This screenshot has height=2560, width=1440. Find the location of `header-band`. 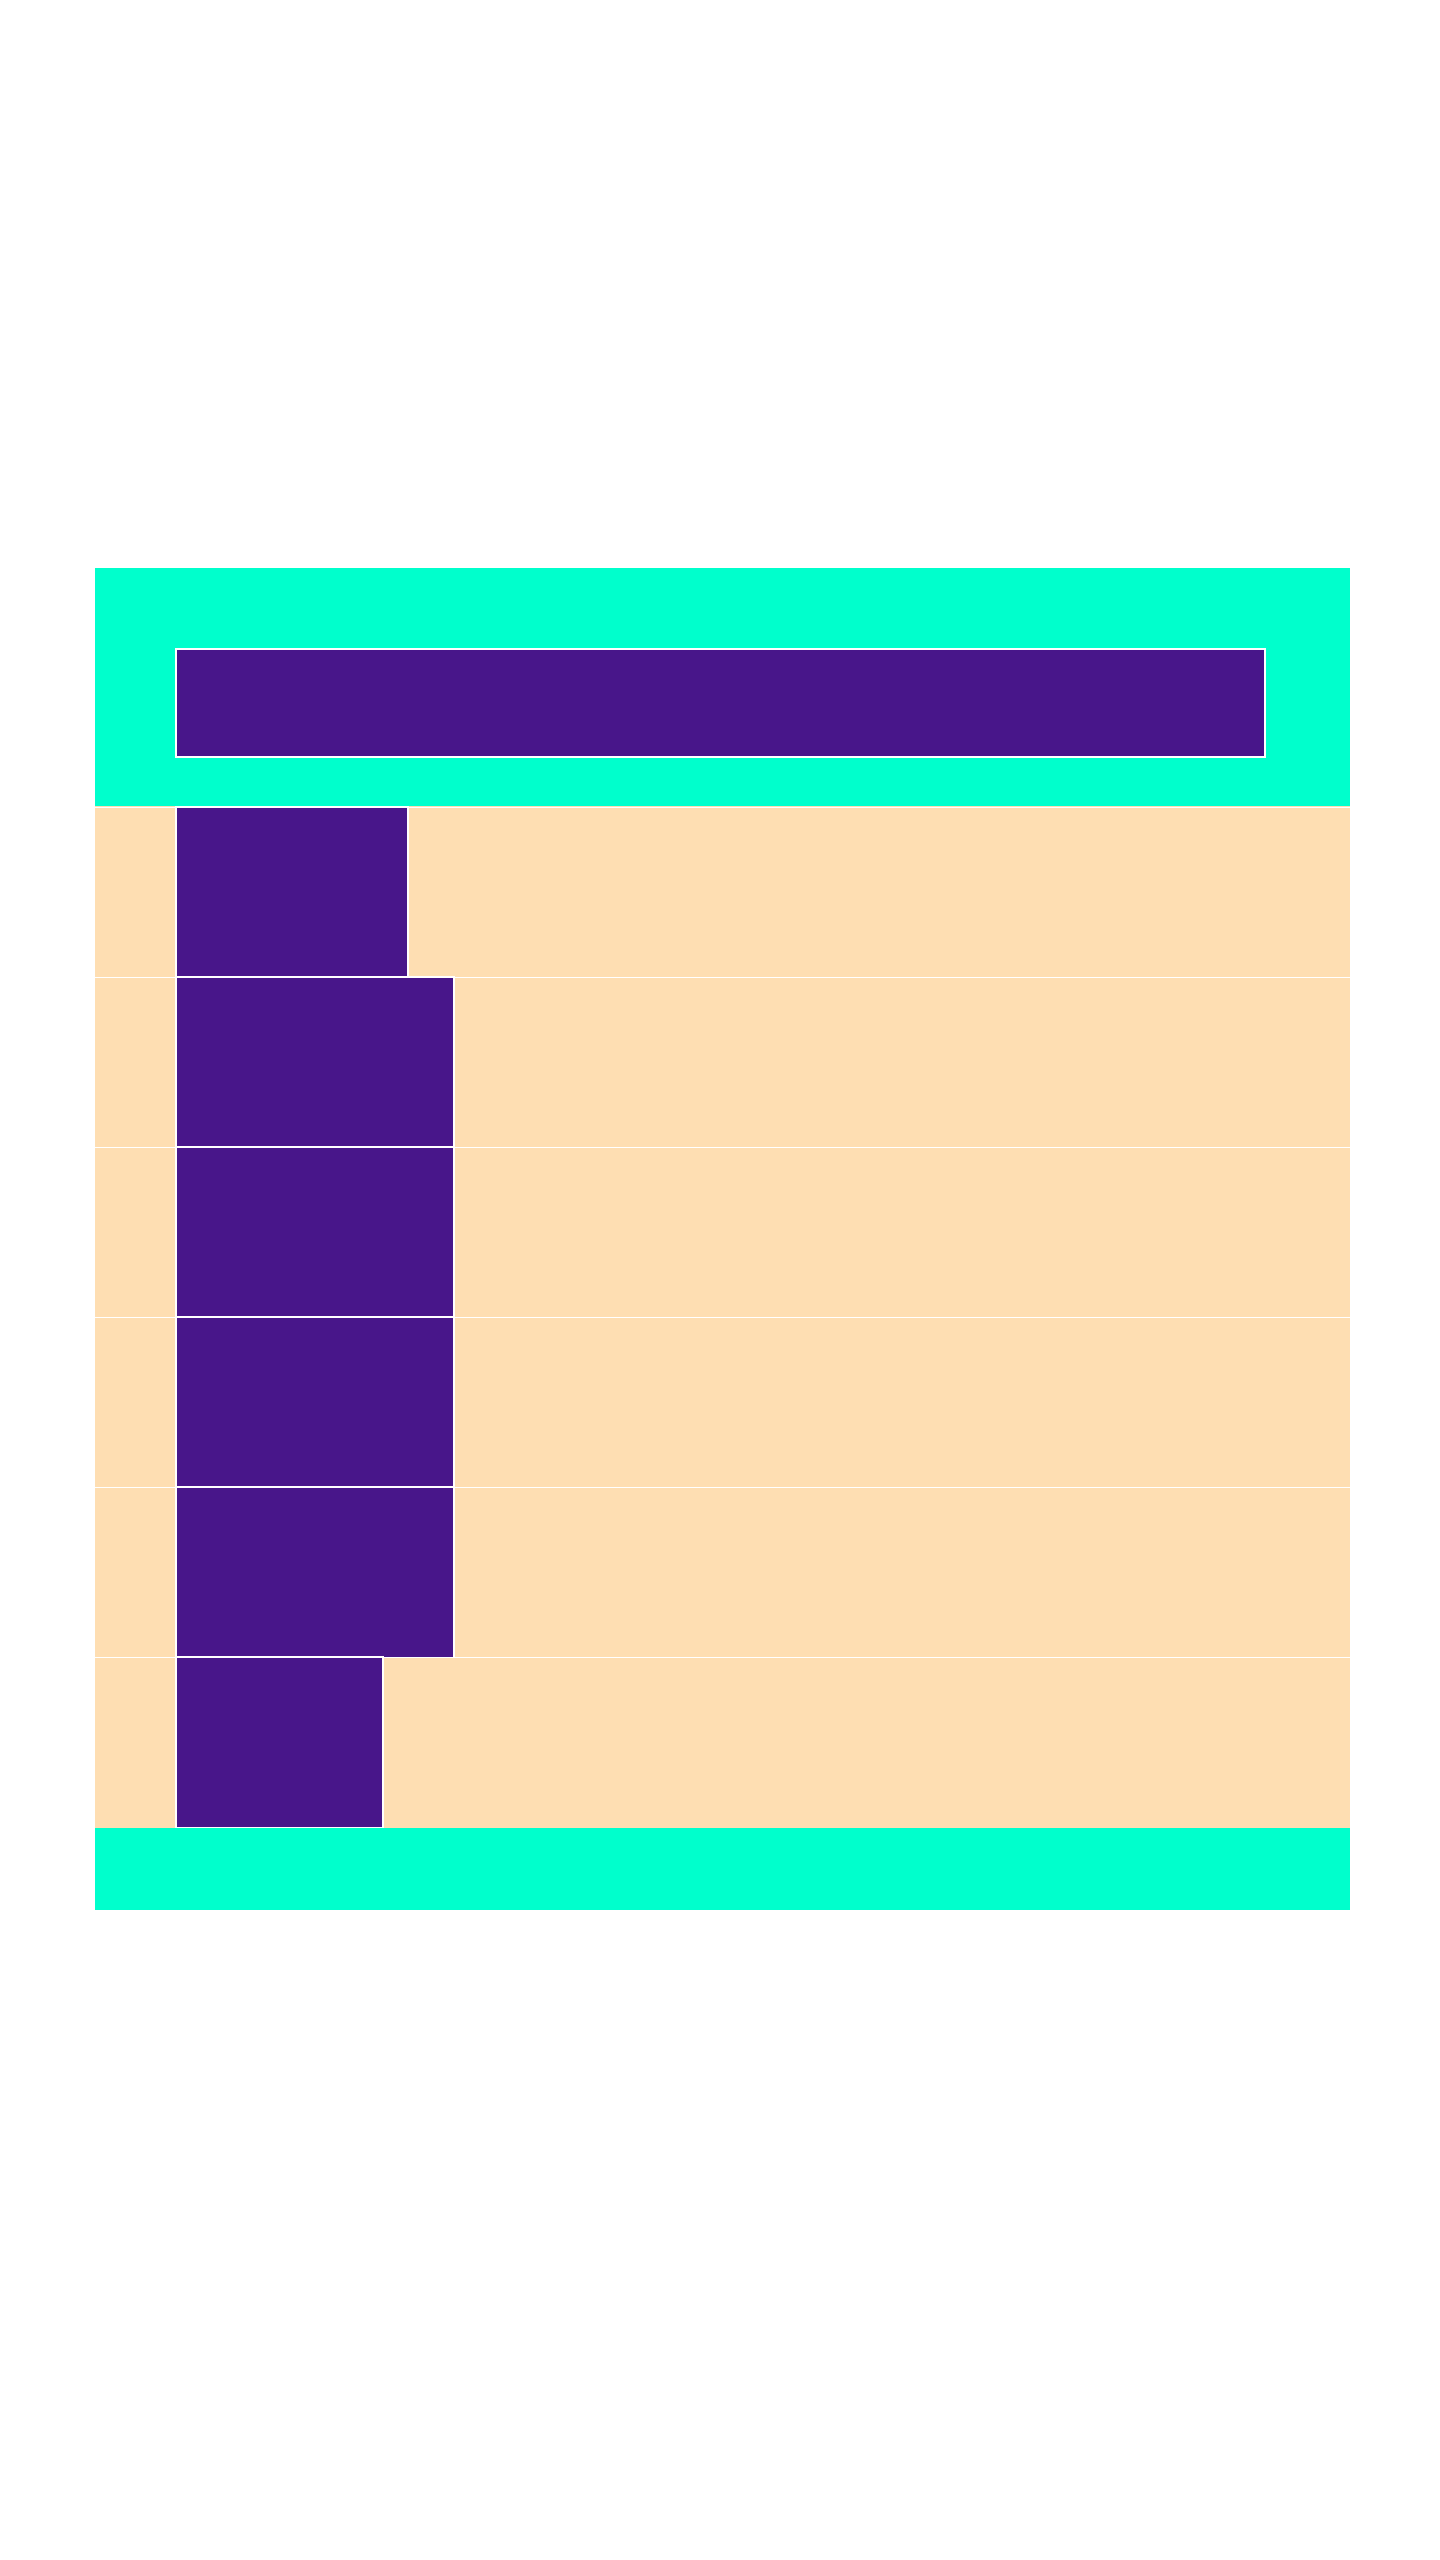

header-band is located at coordinates (722, 687).